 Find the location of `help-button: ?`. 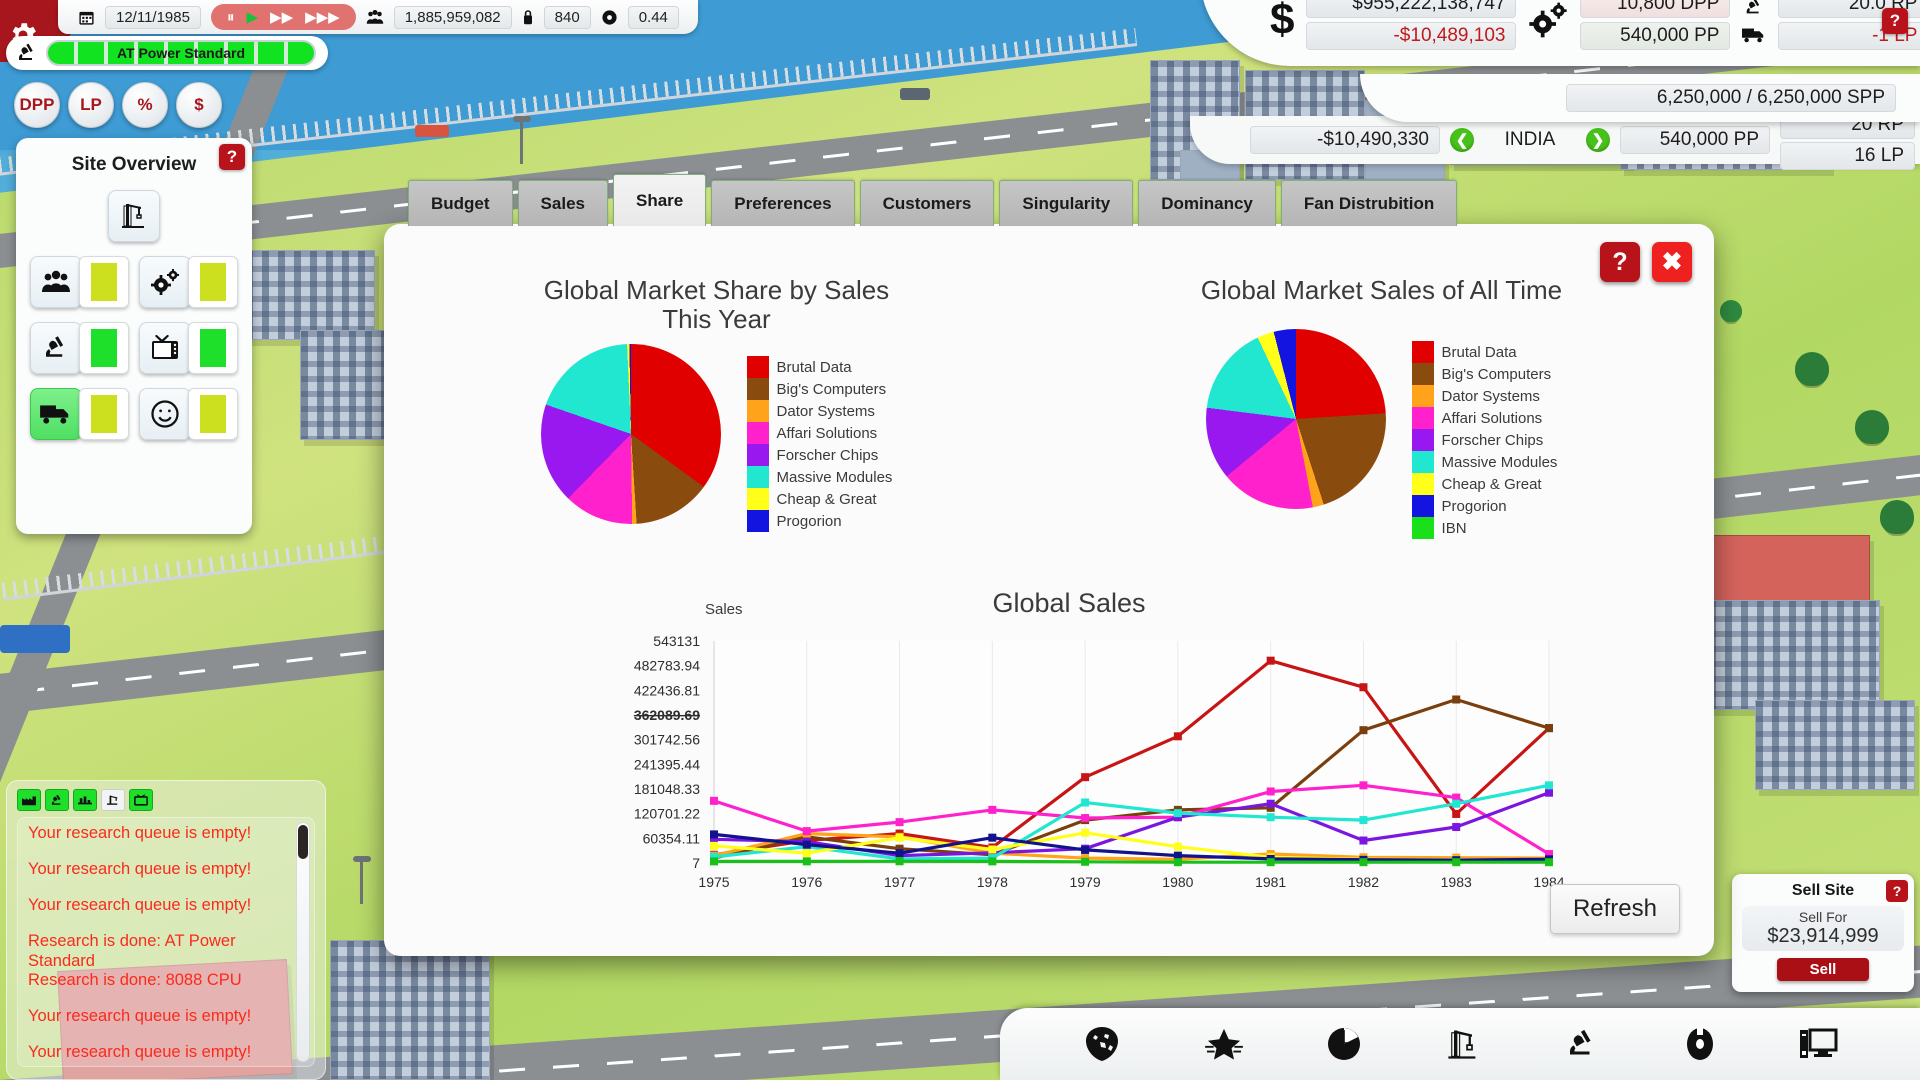

help-button: ? is located at coordinates (1895, 21).